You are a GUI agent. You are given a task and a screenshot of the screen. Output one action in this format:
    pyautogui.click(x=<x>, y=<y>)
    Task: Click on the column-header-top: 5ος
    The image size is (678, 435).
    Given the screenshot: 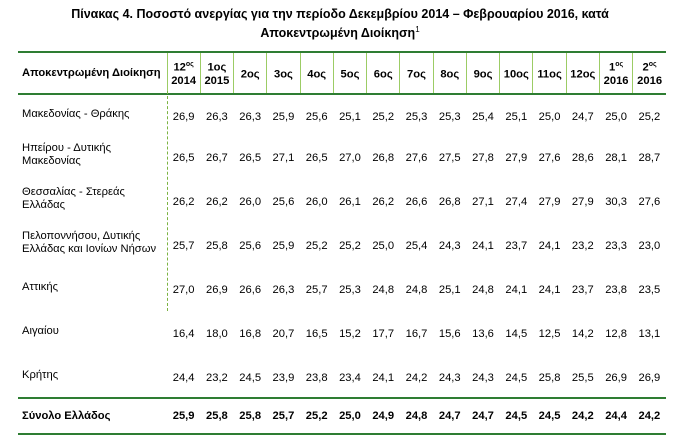 What is the action you would take?
    pyautogui.click(x=350, y=74)
    